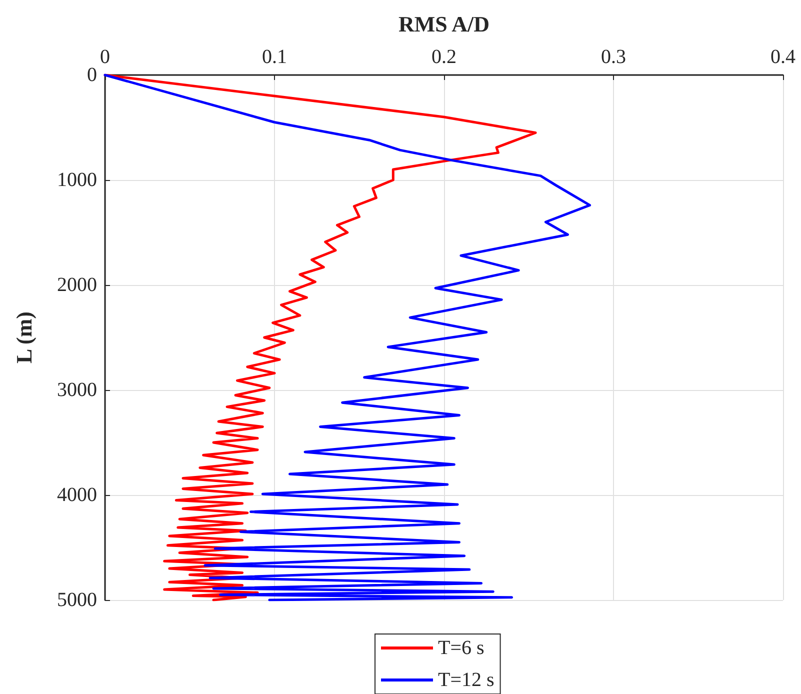 The width and height of the screenshot is (801, 694). I want to click on y-tick-label: 5000, so click(77, 600).